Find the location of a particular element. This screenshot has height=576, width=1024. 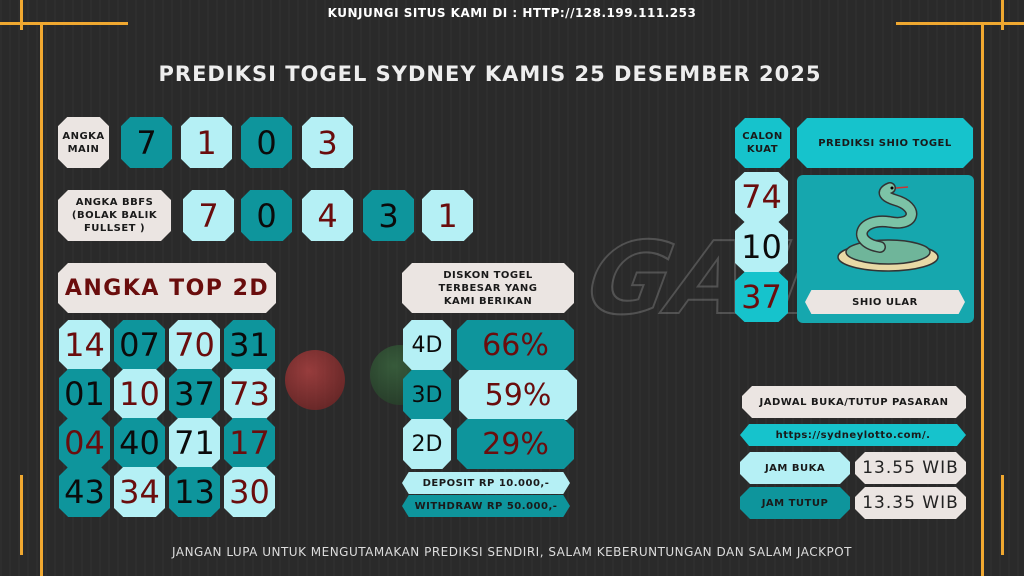

jam-buka-label: JAM BUKA is located at coordinates (795, 468).